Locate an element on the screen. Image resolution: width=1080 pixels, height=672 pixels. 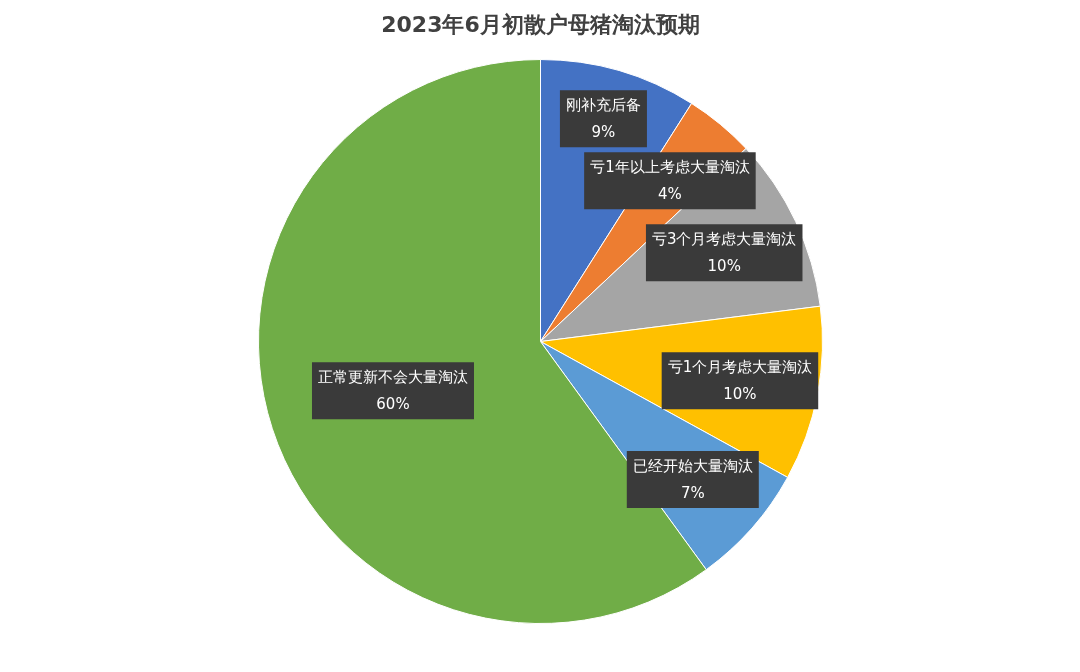
data-label: 7% is located at coordinates (692, 493).